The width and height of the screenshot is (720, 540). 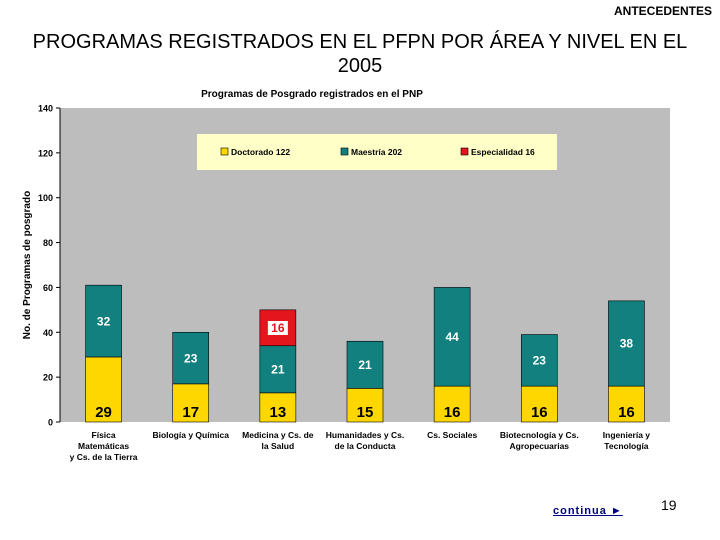 I want to click on y-tick-label: 20, so click(x=48, y=378).